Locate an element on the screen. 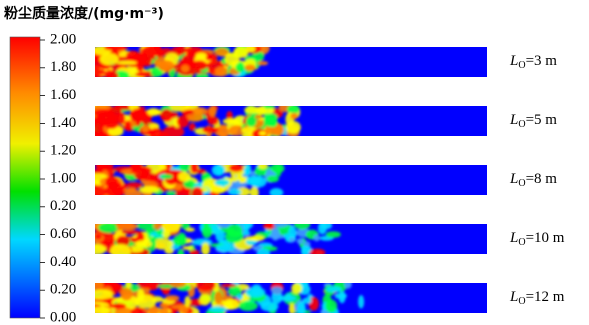 Image resolution: width=589 pixels, height=325 pixels. colorbar-label: 0.20 is located at coordinates (63, 206).